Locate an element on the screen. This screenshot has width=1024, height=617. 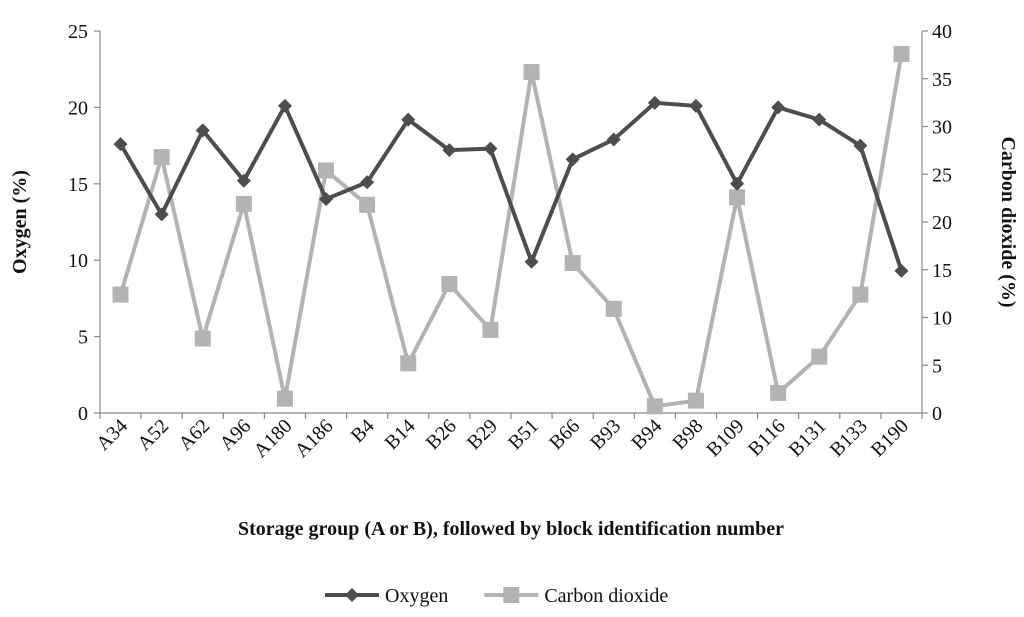
y-tick-label-right: 35 is located at coordinates (942, 80).